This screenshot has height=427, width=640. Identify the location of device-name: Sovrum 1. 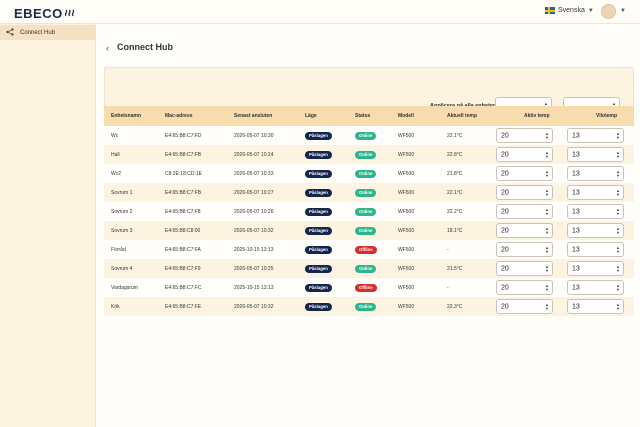
(122, 192).